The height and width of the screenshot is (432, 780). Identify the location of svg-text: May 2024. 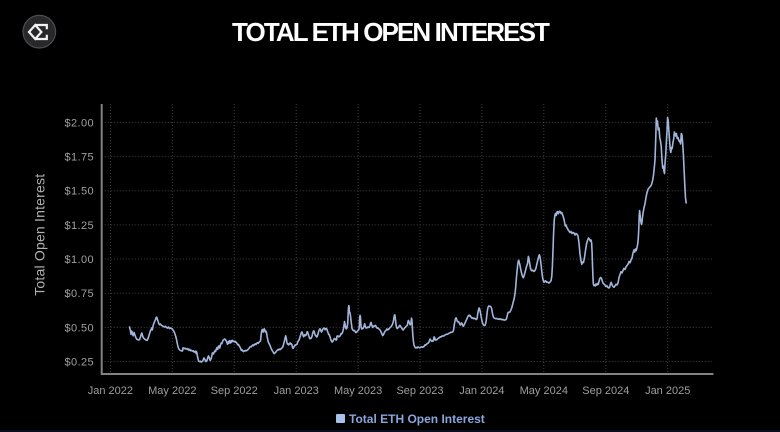
(544, 391).